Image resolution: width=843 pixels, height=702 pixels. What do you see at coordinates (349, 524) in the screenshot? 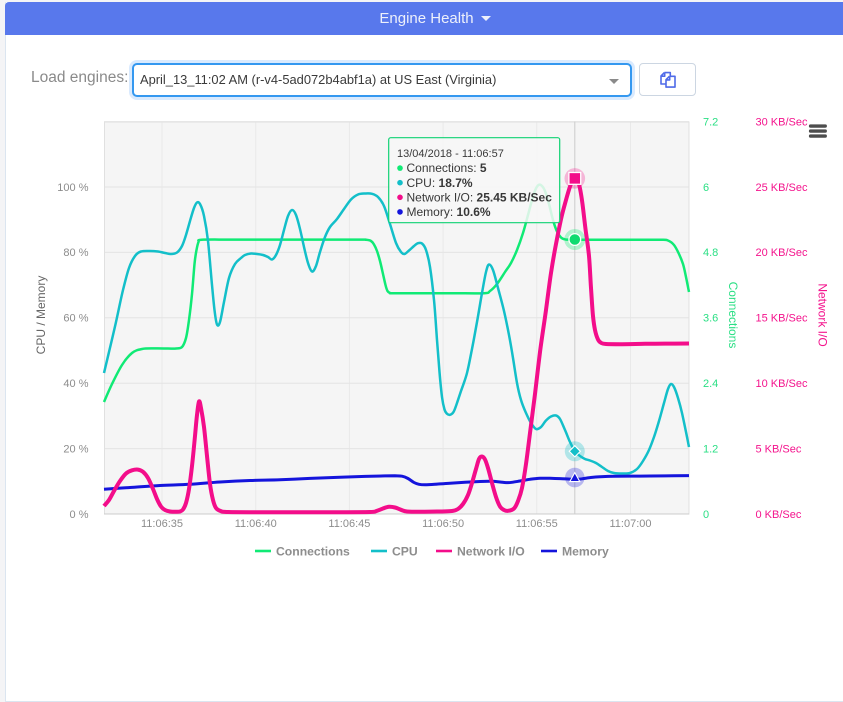
I see `svg-text: 11:06:45` at bounding box center [349, 524].